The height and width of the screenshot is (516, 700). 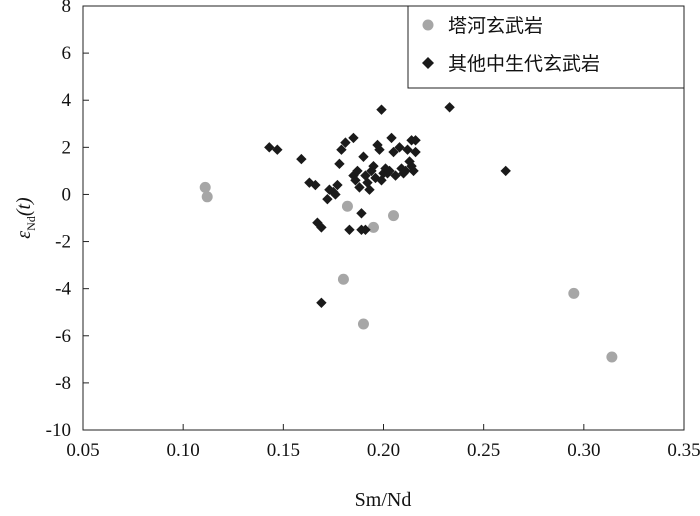 I want to click on y-tick-label: 8, so click(x=67, y=8).